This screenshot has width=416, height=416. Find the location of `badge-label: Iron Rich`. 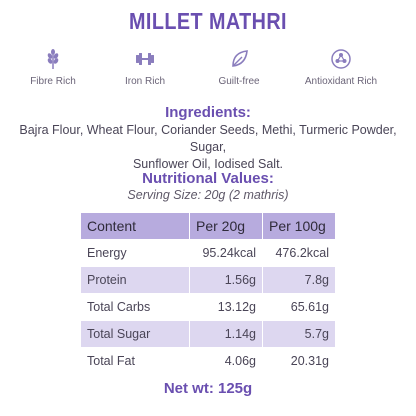

badge-label: Iron Rich is located at coordinates (144, 81).